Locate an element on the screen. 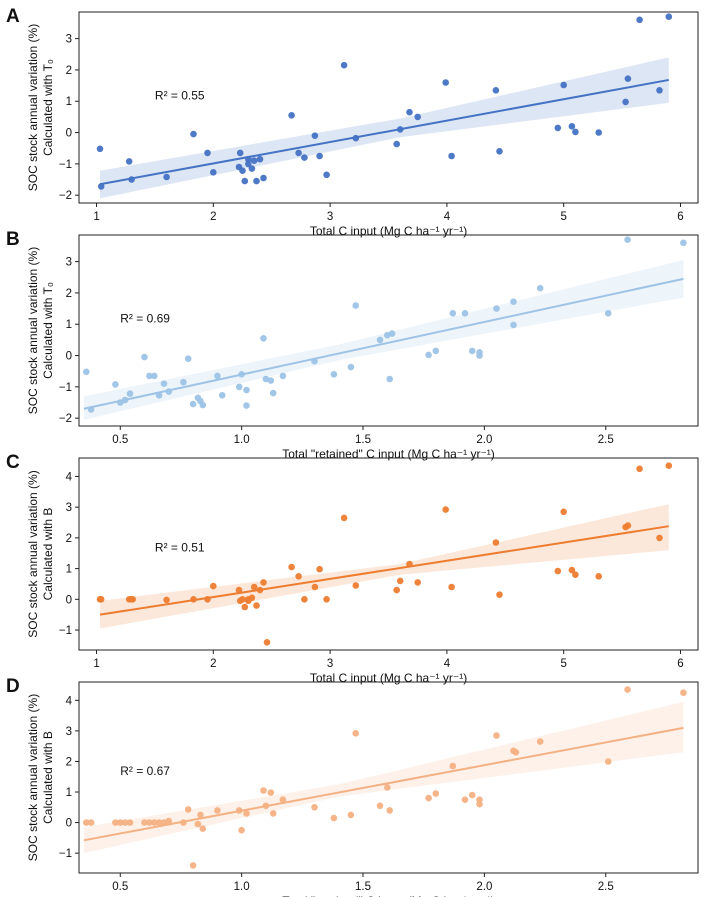 Image resolution: width=706 pixels, height=897 pixels. x-tick-label: 1.0 is located at coordinates (242, 440).